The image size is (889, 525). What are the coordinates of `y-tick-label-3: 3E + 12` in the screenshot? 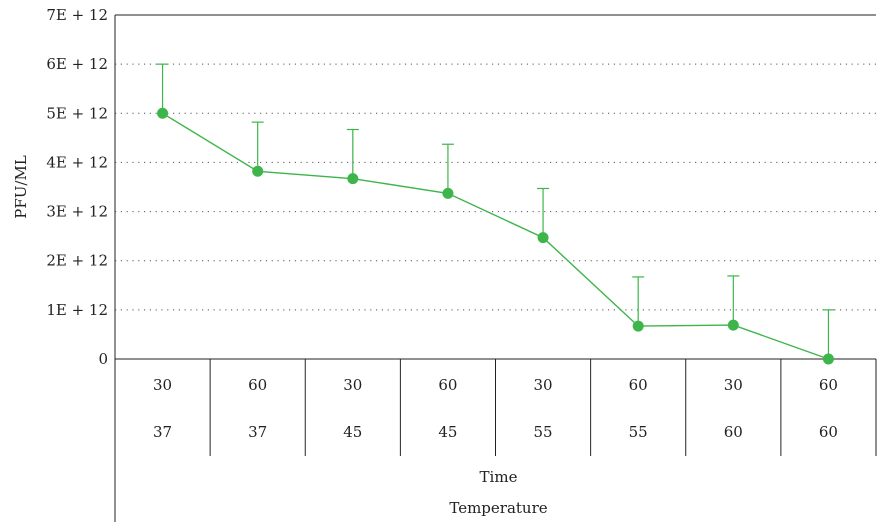 It's located at (77, 212).